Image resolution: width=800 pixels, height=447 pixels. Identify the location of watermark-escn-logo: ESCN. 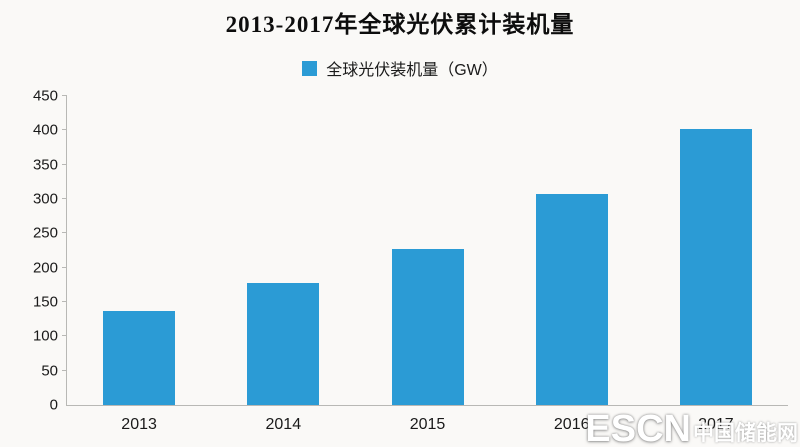
(638, 427).